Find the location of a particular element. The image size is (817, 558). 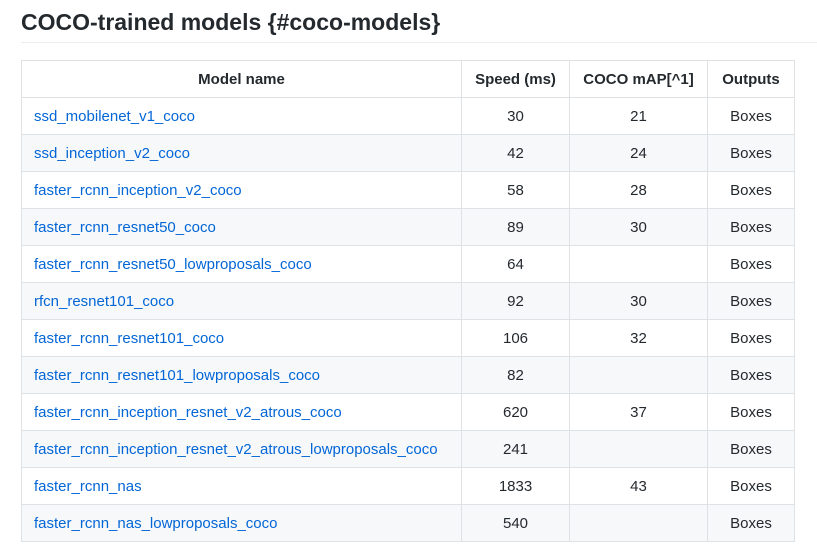

table-row: rfcn_resnet101_coco 92 30 Boxes is located at coordinates (408, 301).